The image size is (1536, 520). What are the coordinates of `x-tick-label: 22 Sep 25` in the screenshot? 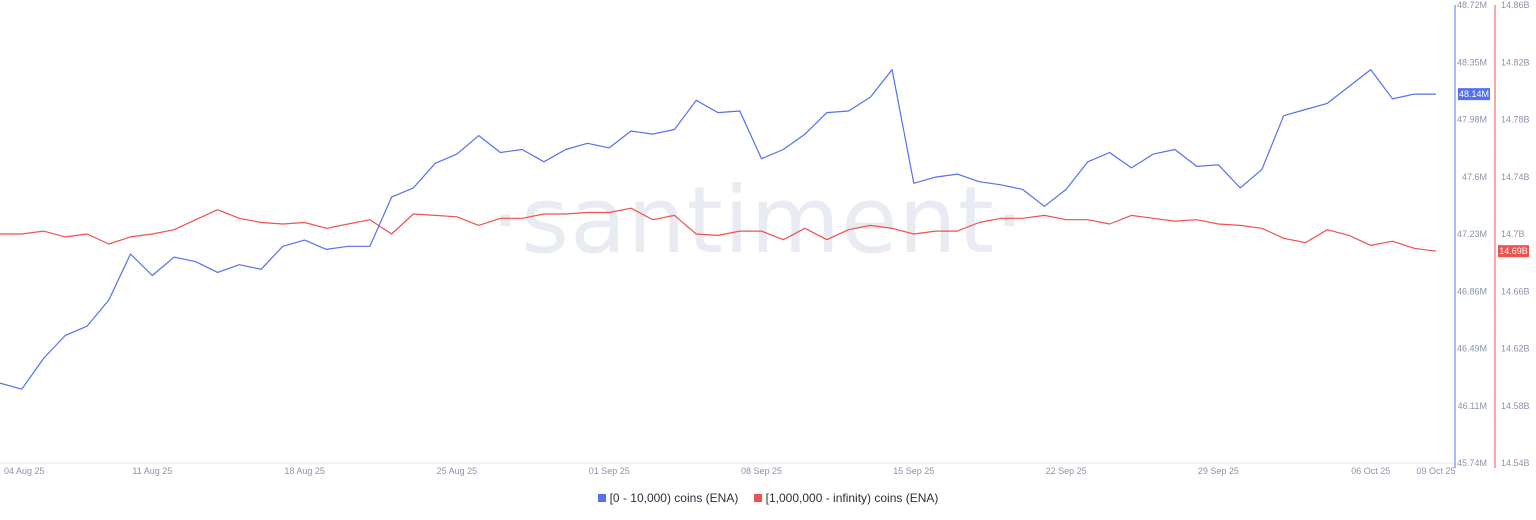 It's located at (1066, 471).